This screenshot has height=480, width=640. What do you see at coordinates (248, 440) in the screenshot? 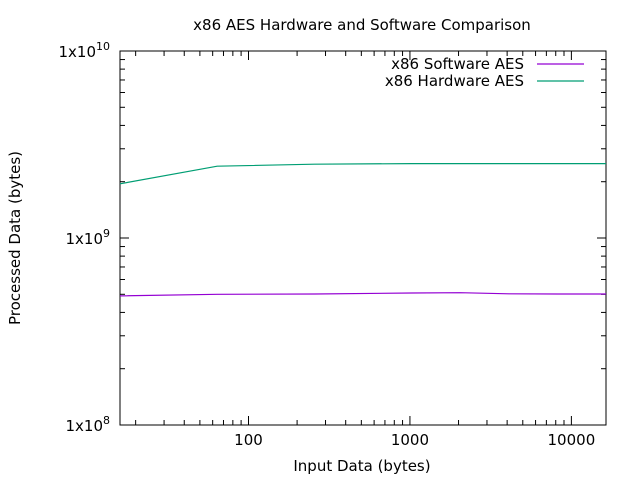
I see `x-tick-label: 100` at bounding box center [248, 440].